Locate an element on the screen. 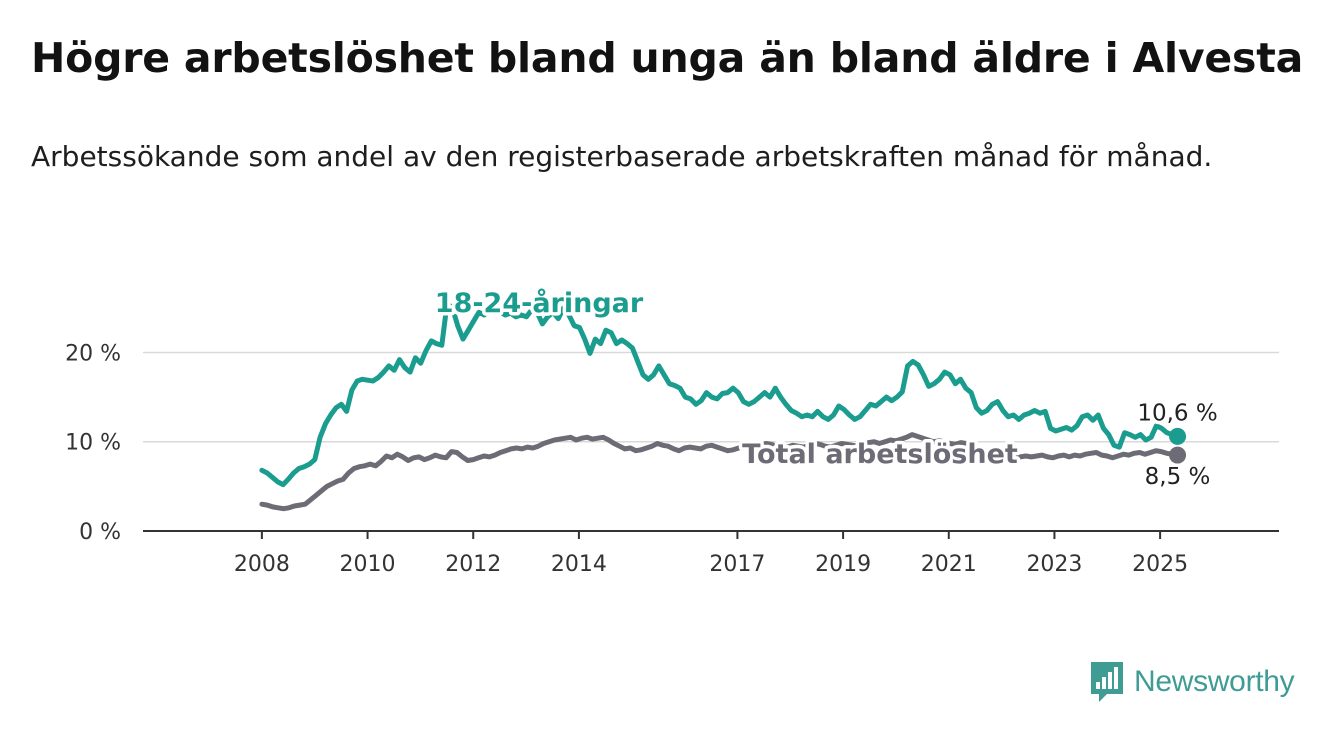  gridlines is located at coordinates (711, 397).